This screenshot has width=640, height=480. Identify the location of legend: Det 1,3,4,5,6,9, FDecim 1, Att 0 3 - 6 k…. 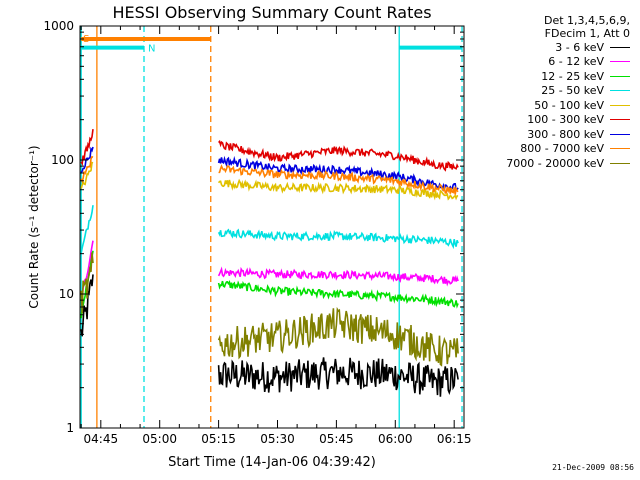
(554, 92).